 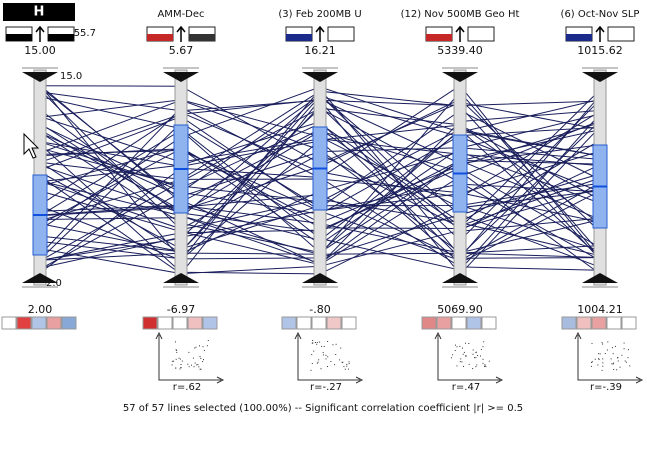 I want to click on mouse-cursor, so click(x=31, y=145).